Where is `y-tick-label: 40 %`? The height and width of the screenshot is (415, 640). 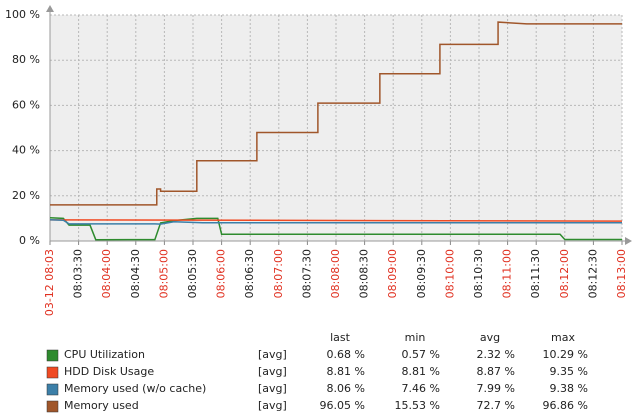
y-tick-label: 40 % is located at coordinates (26, 150).